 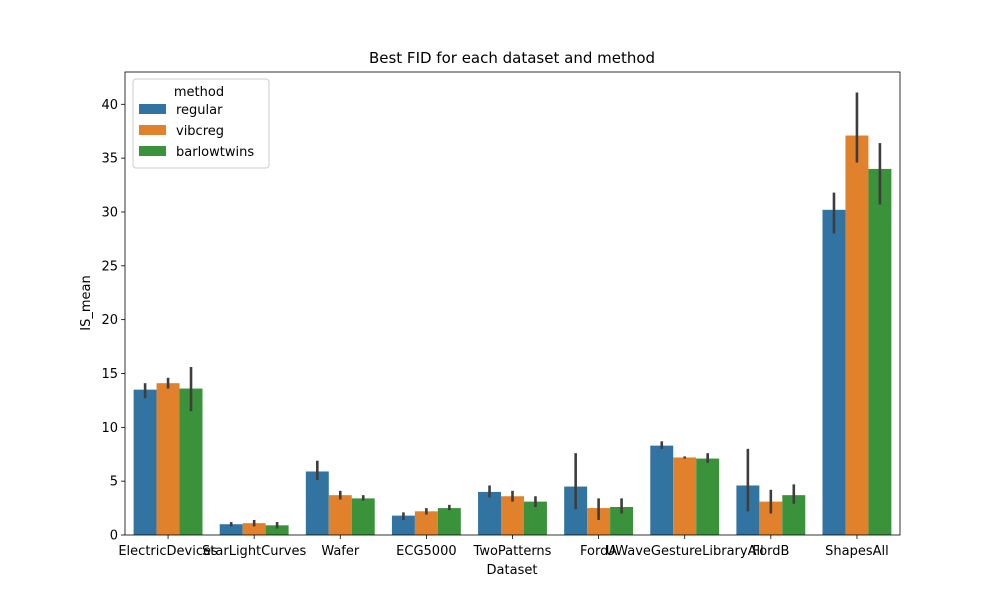 What do you see at coordinates (109, 320) in the screenshot?
I see `y-tick-label: 20` at bounding box center [109, 320].